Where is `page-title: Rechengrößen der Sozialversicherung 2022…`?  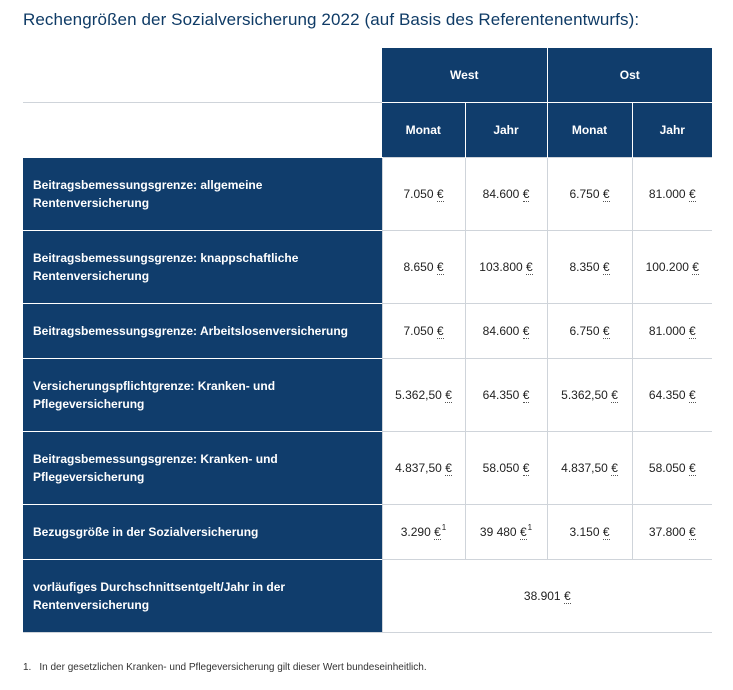 page-title: Rechengrößen der Sozialversicherung 2022… is located at coordinates (331, 19).